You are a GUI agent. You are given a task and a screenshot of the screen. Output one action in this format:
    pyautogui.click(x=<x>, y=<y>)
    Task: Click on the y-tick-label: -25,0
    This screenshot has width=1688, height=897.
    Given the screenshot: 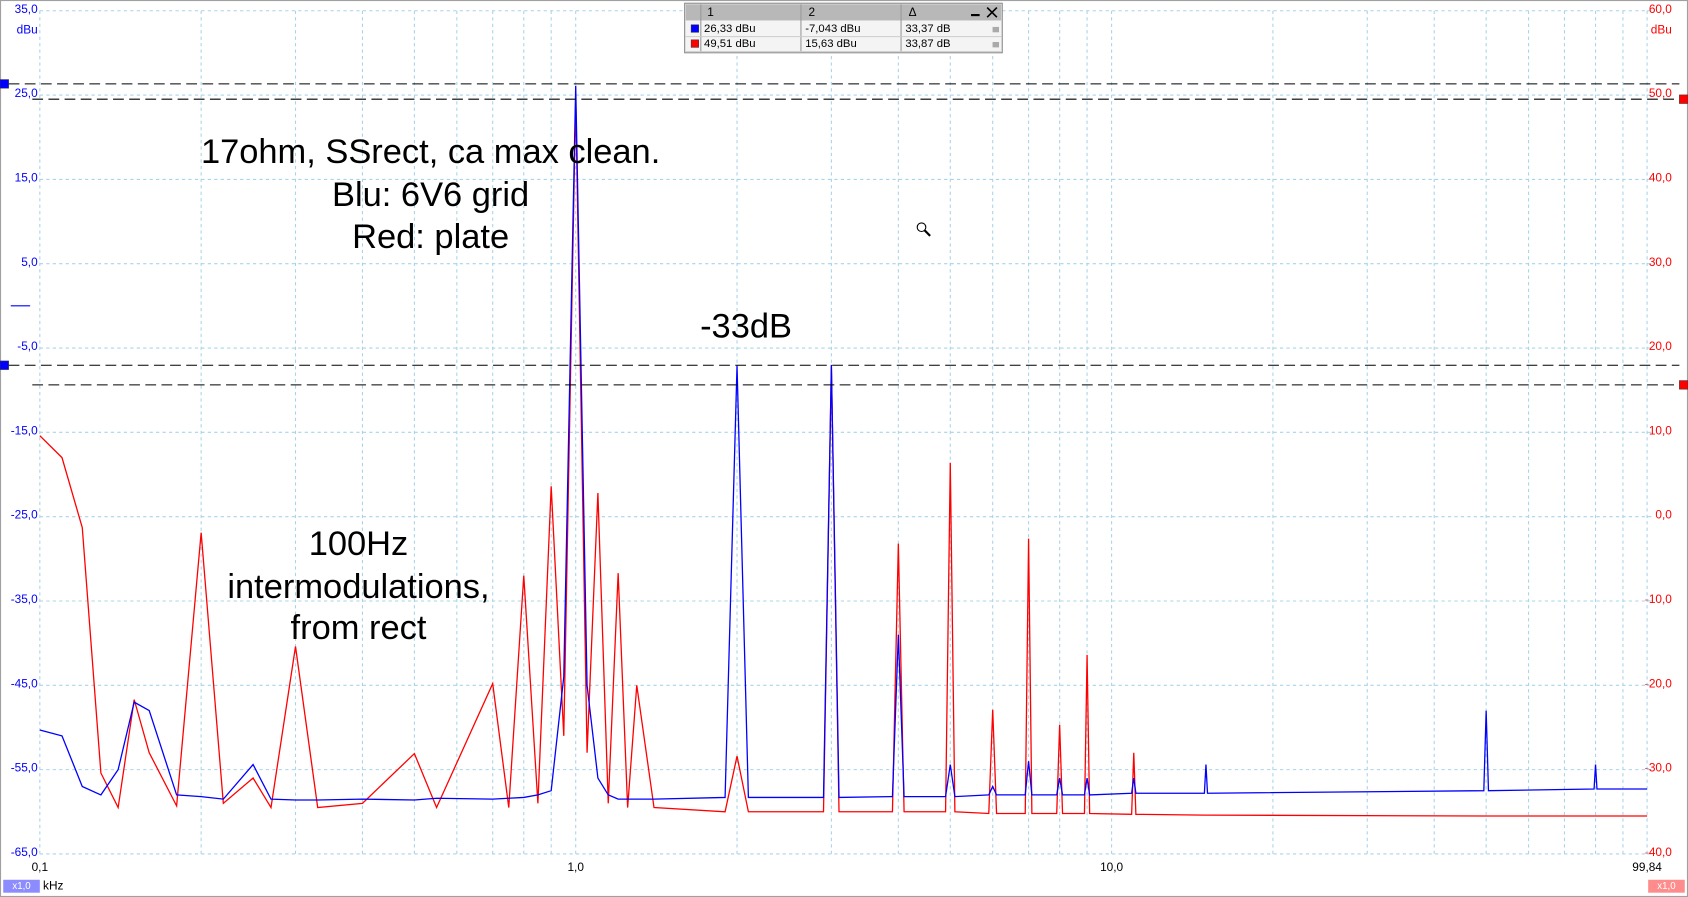 What is the action you would take?
    pyautogui.click(x=24, y=515)
    